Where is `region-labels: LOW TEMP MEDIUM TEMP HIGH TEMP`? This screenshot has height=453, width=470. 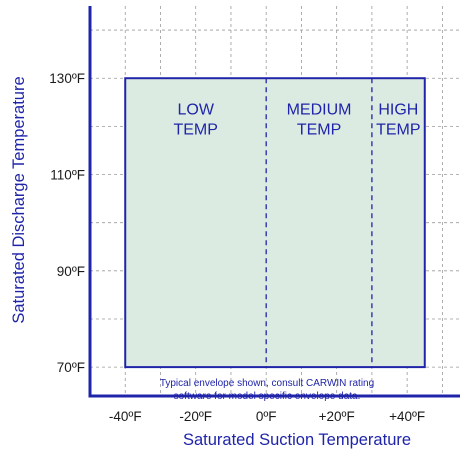 region-labels: LOW TEMP MEDIUM TEMP HIGH TEMP is located at coordinates (296, 119).